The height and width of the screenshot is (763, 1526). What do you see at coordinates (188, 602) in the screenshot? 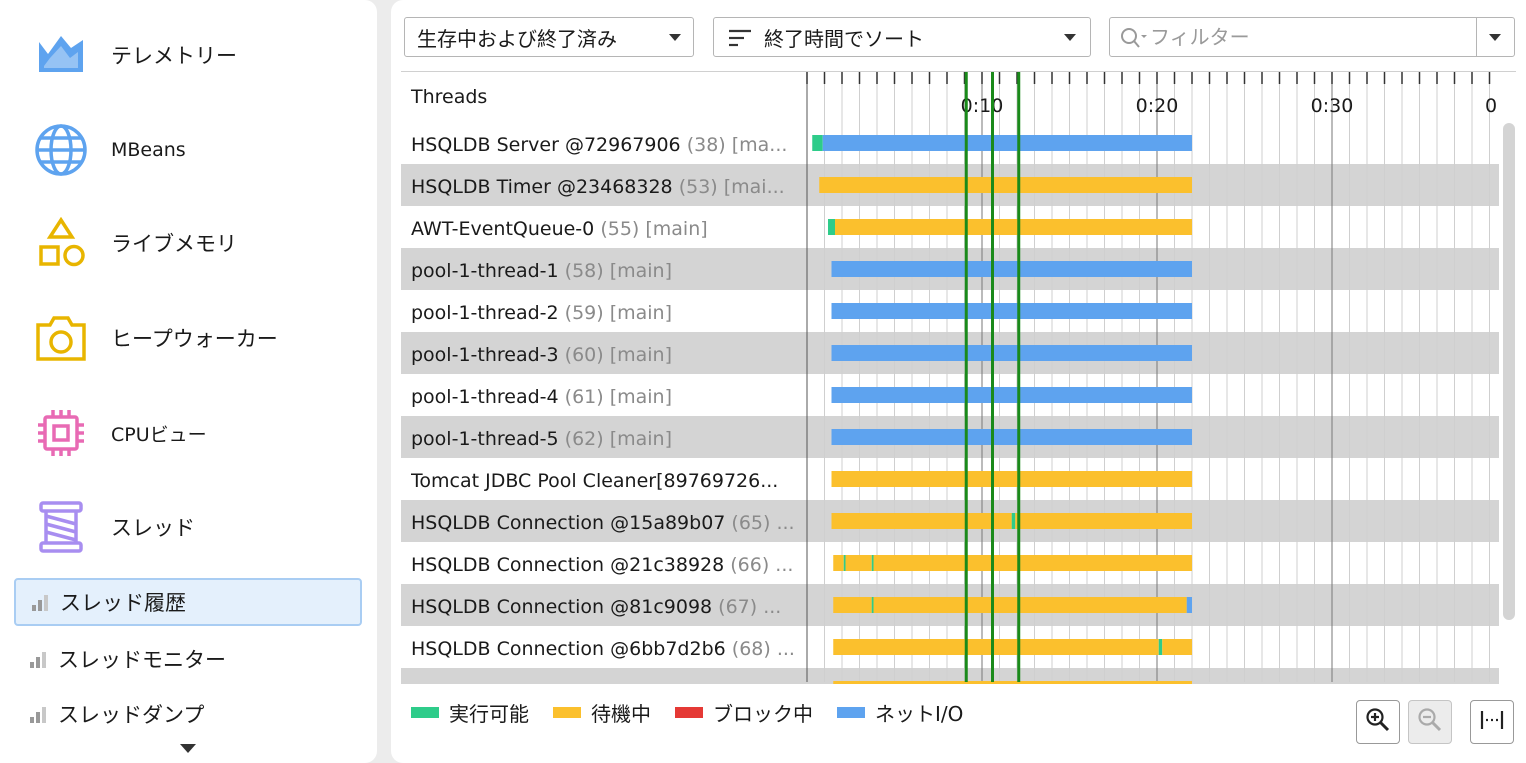
I see `sidebar-subitem-thread-history: スレッド履歴` at bounding box center [188, 602].